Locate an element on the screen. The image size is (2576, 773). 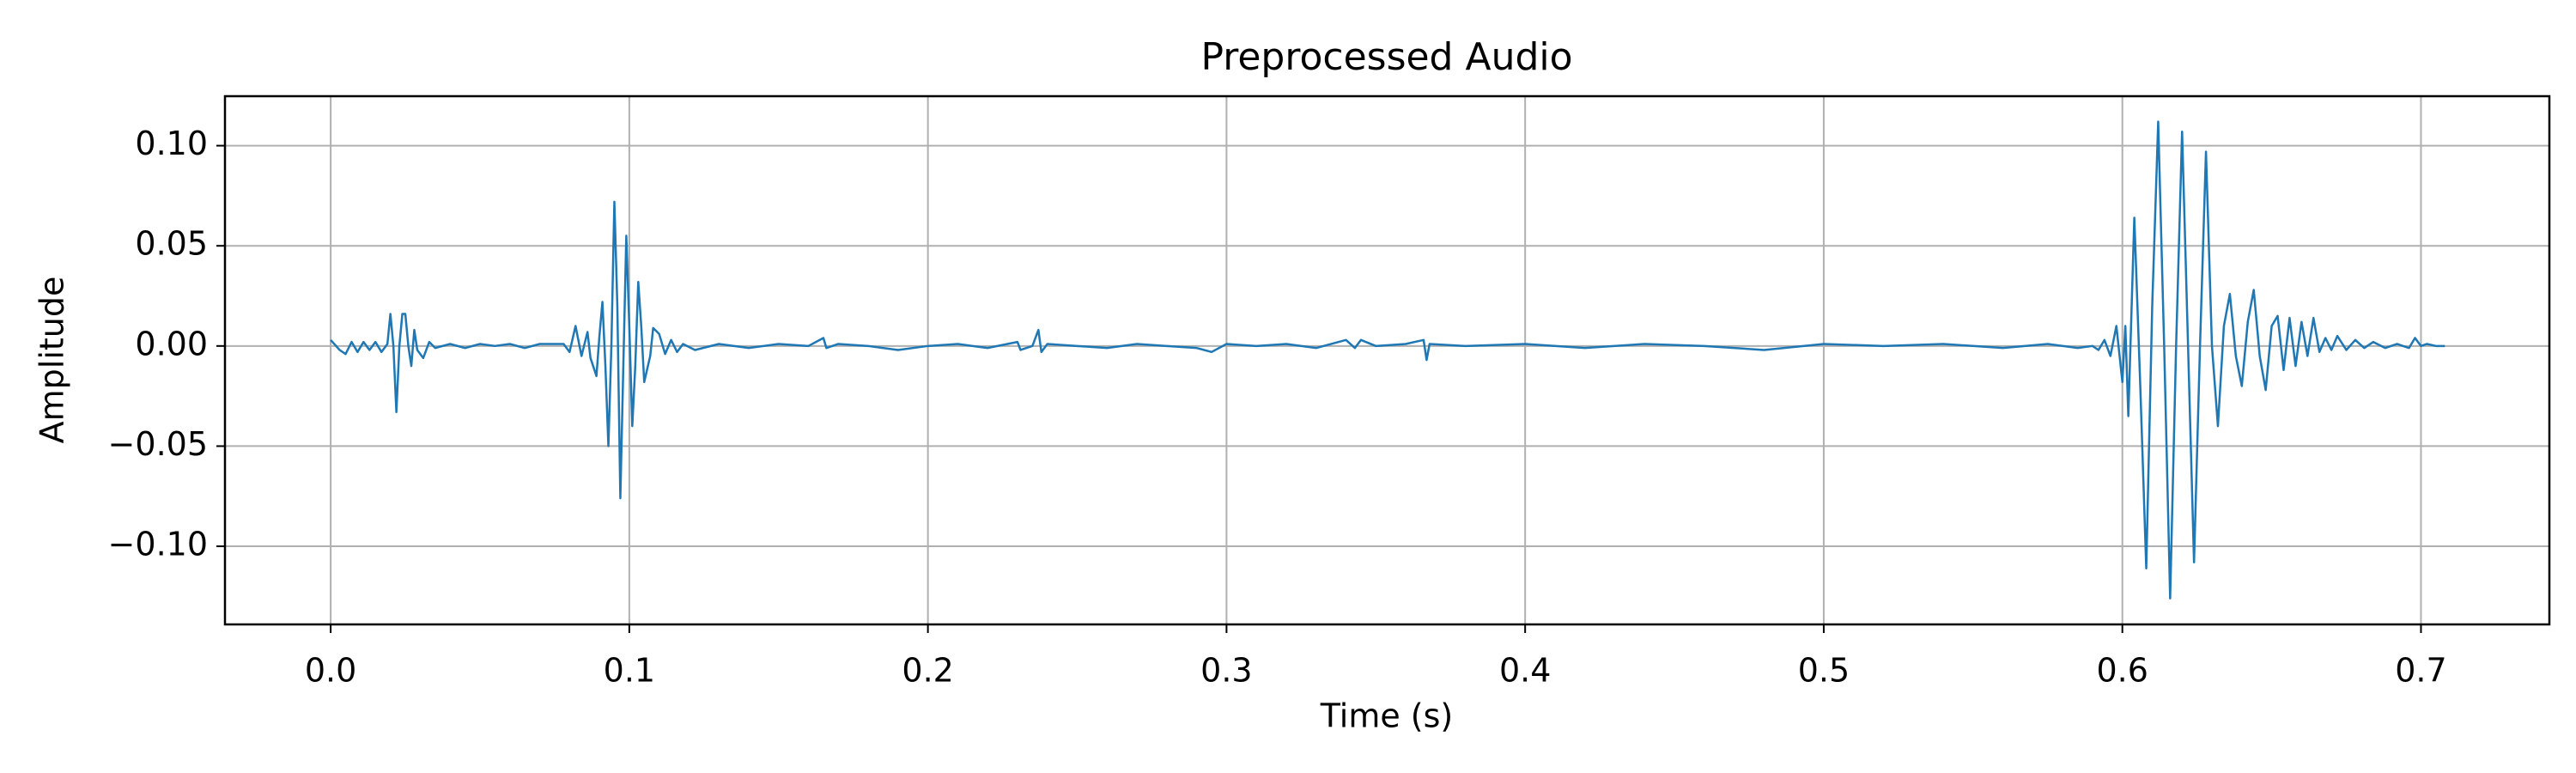
x-axis-label: Time (s) is located at coordinates (1387, 716).